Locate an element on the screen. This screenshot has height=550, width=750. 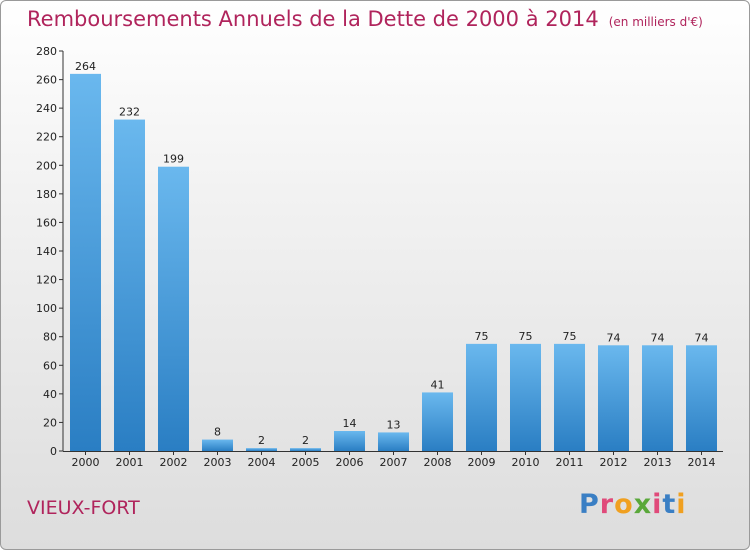
x-tick-label: 2000 is located at coordinates (86, 462).